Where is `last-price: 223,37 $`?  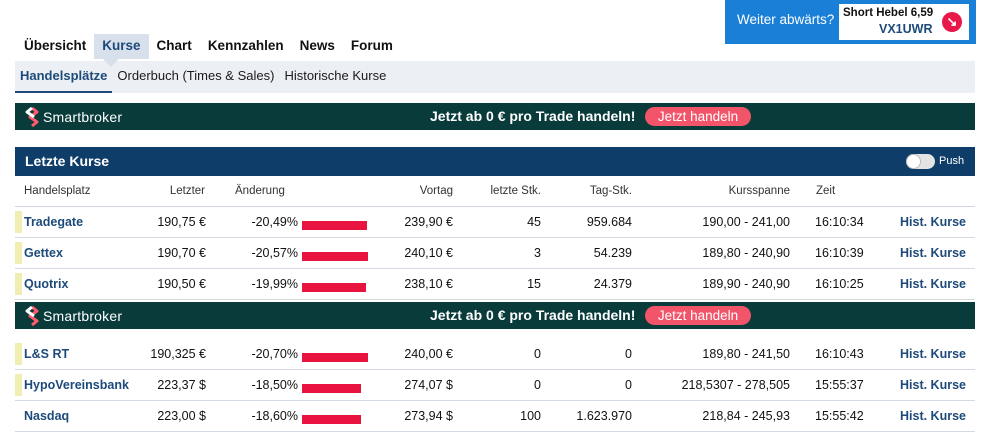
last-price: 223,37 $ is located at coordinates (181, 385).